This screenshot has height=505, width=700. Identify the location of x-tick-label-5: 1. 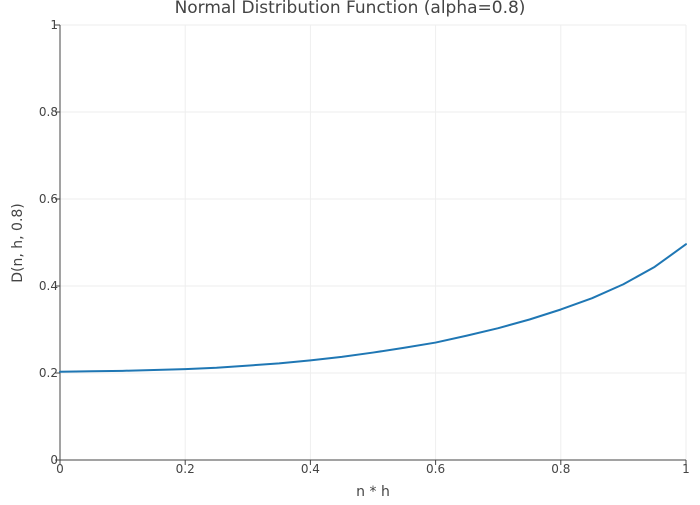
(686, 469).